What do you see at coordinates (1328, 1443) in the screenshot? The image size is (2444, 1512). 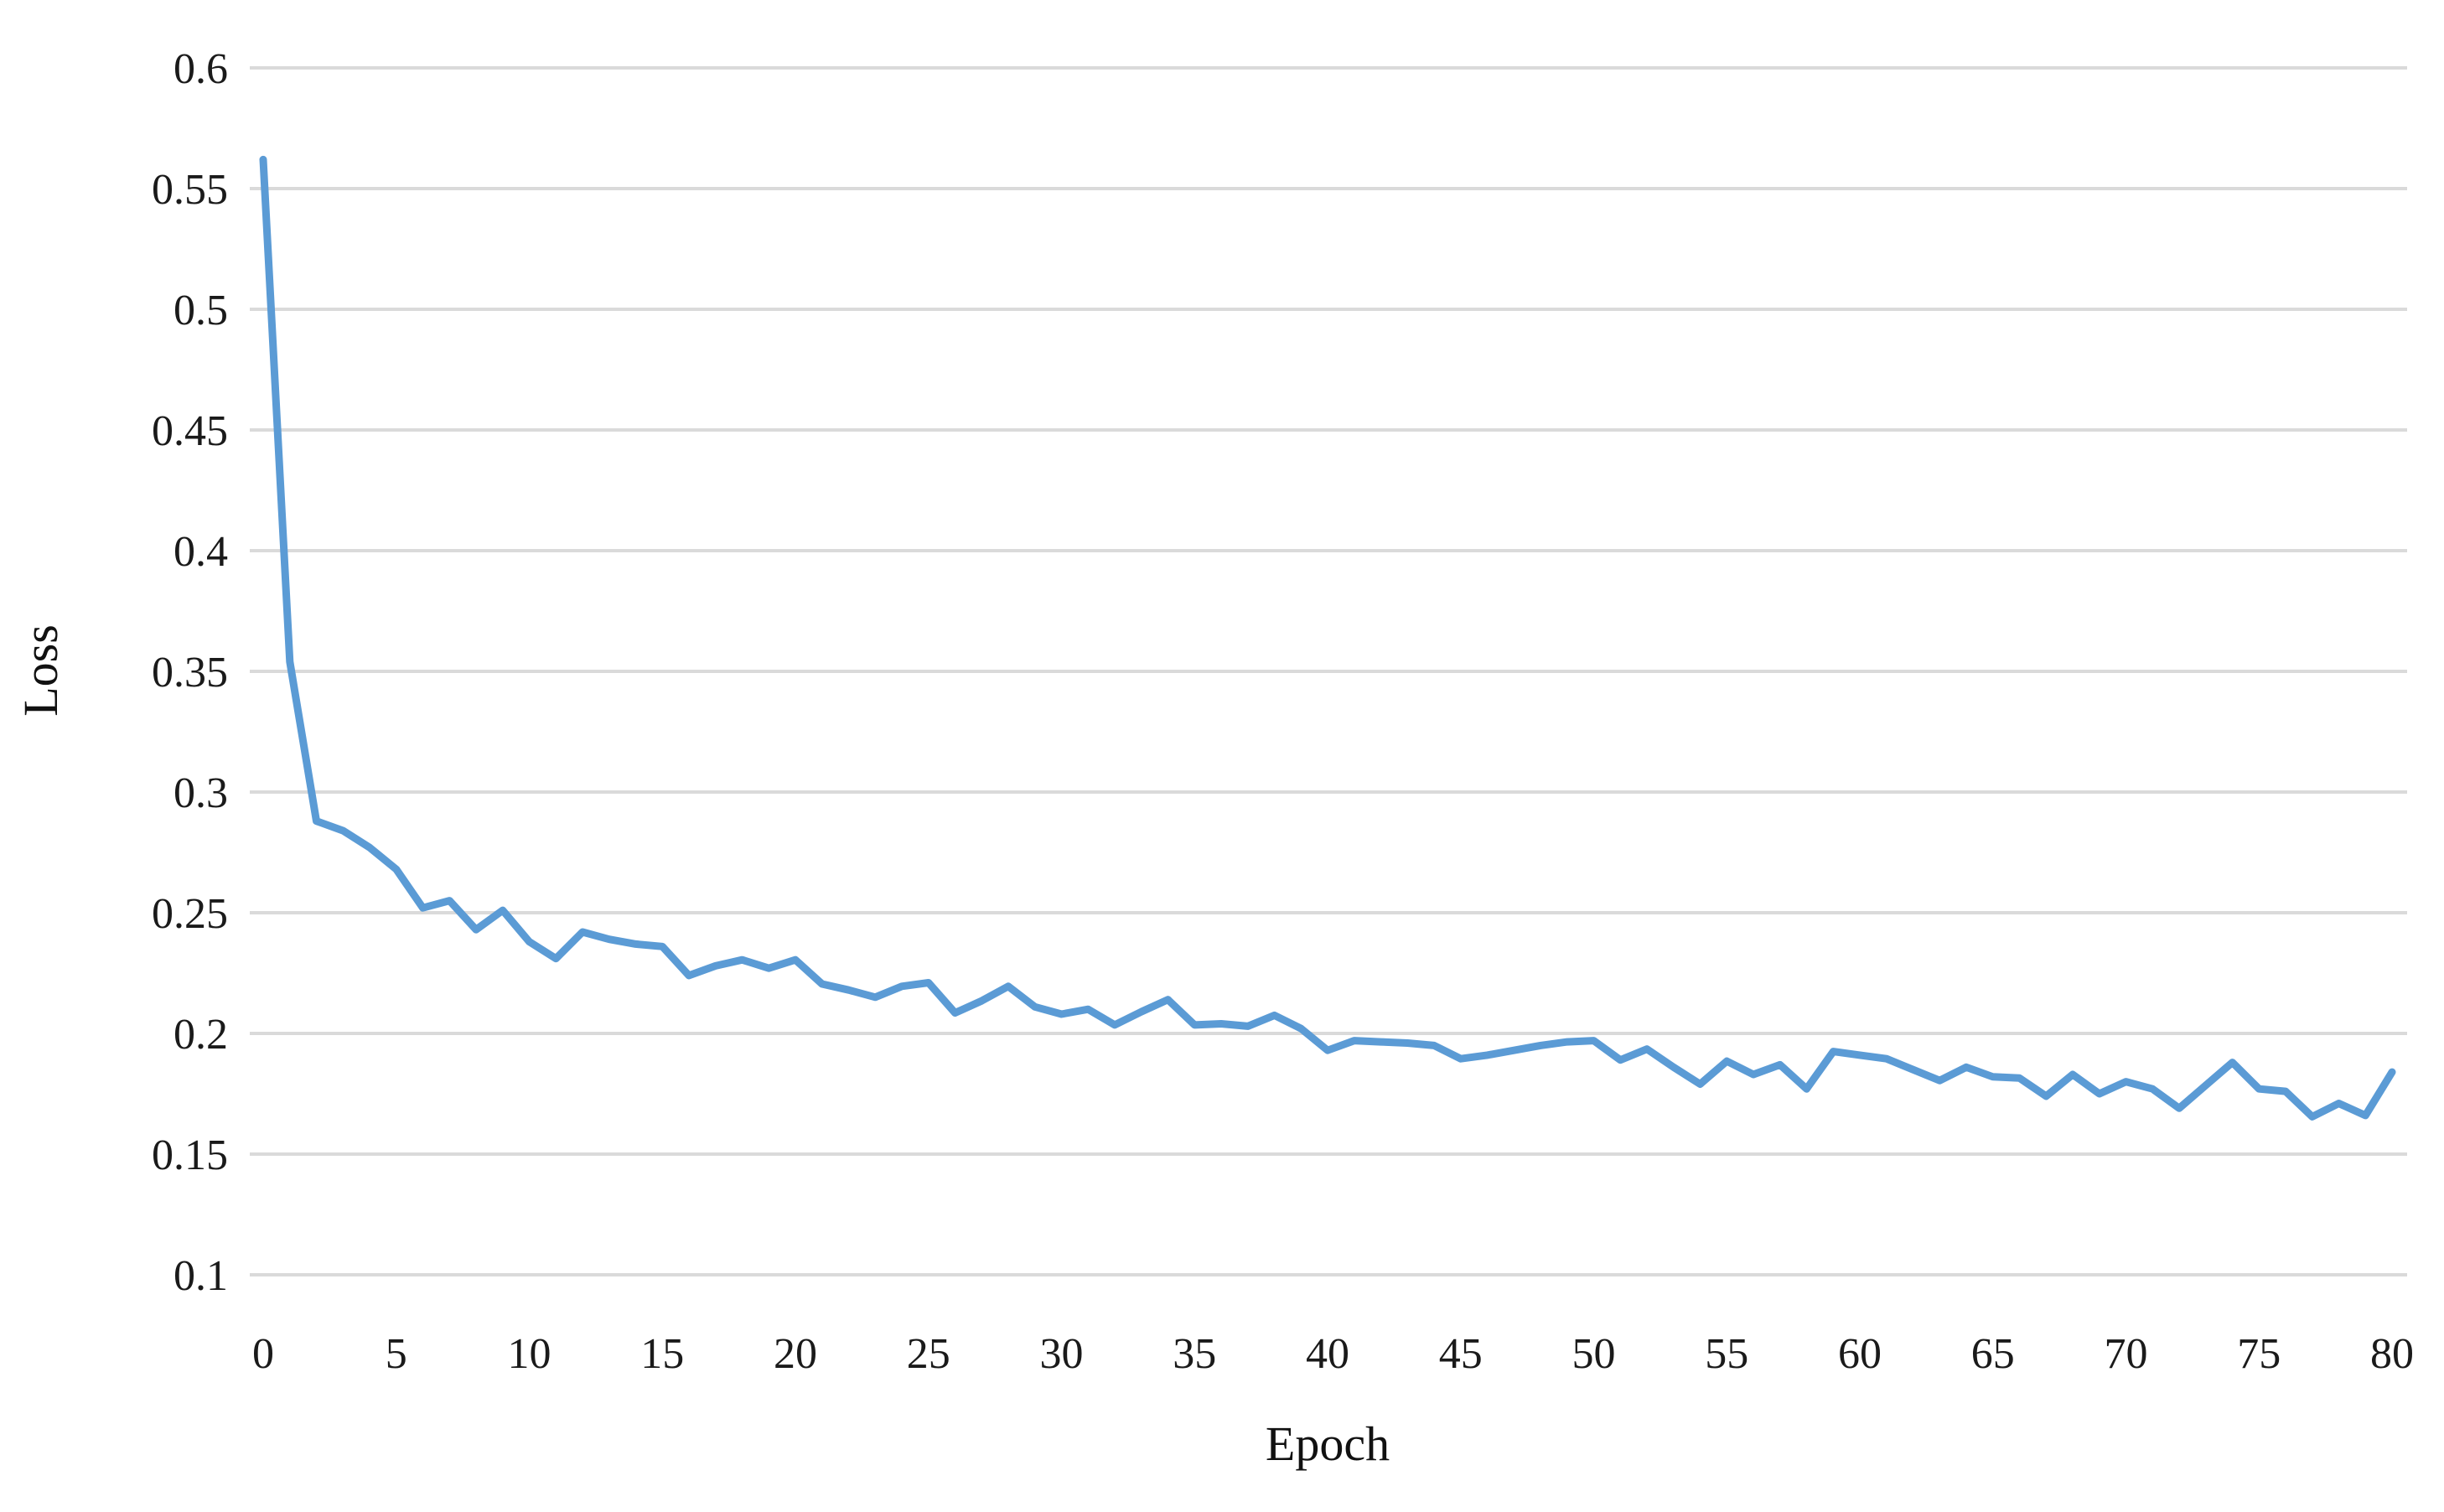 I see `x-axis-title: Epoch` at bounding box center [1328, 1443].